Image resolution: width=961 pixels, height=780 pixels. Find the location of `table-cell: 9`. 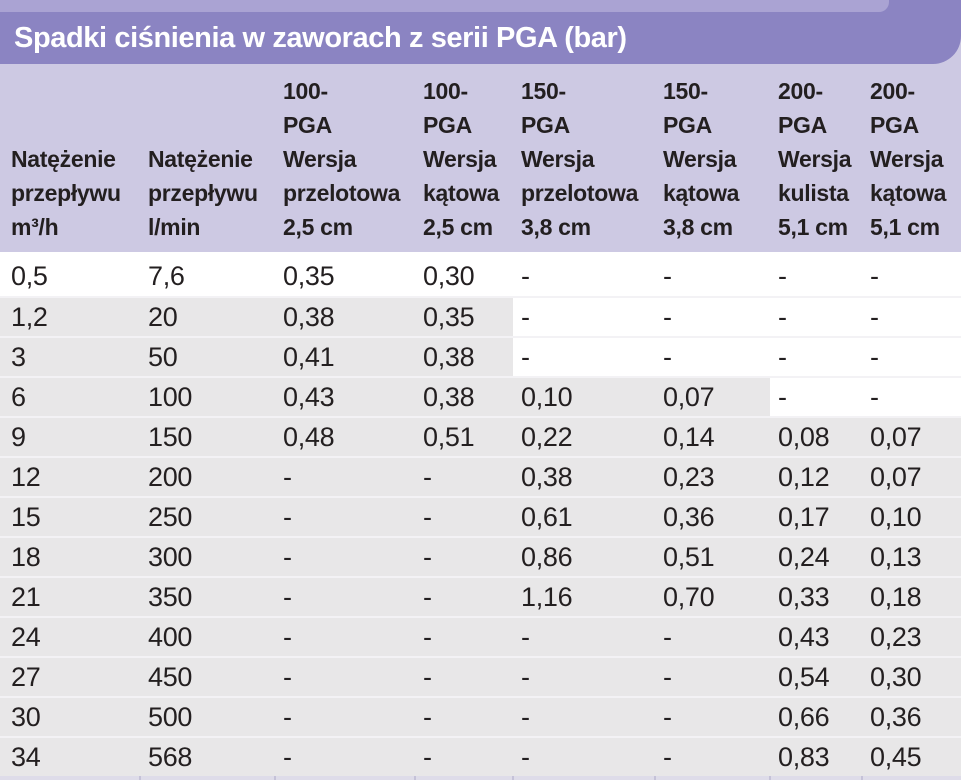

table-cell: 9 is located at coordinates (70, 436).